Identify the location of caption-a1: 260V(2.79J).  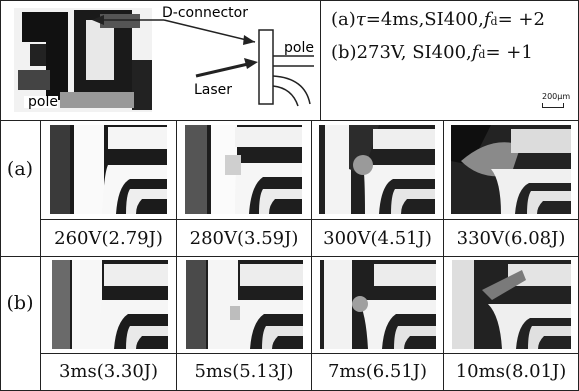
(108, 238).